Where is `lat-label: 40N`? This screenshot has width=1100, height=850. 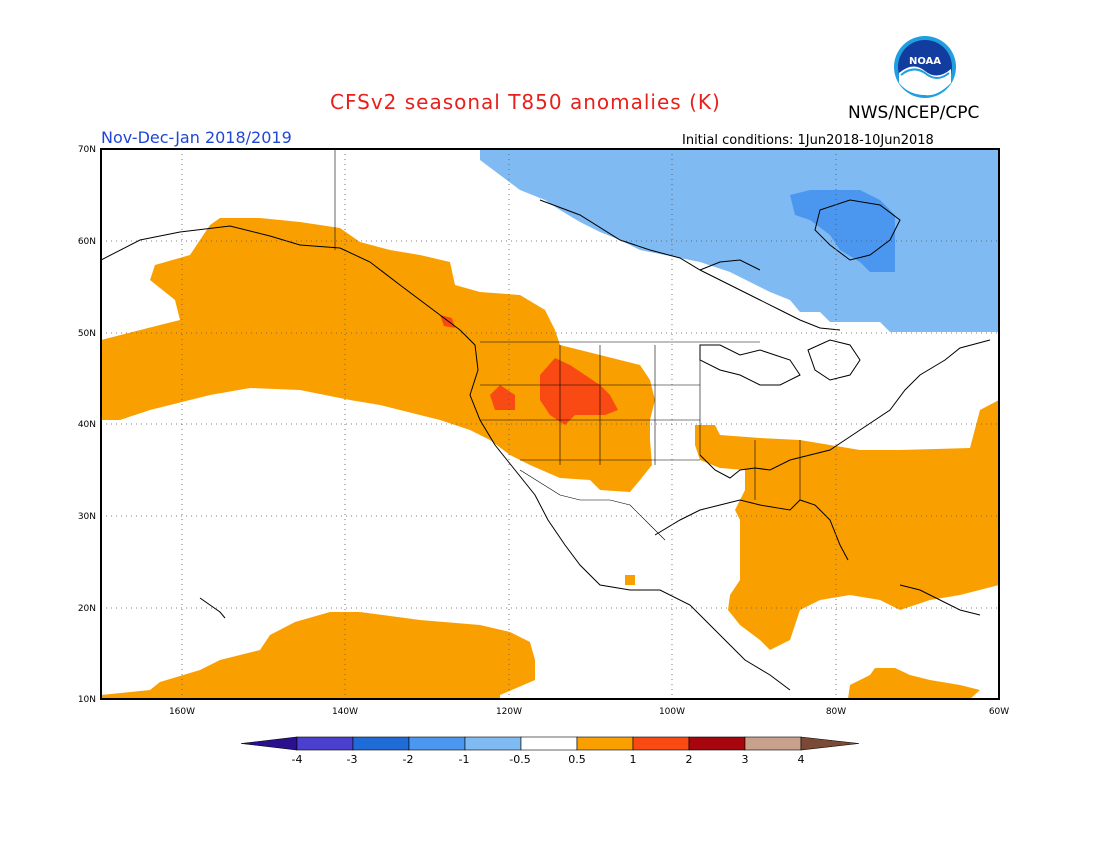 lat-label: 40N is located at coordinates (87, 425).